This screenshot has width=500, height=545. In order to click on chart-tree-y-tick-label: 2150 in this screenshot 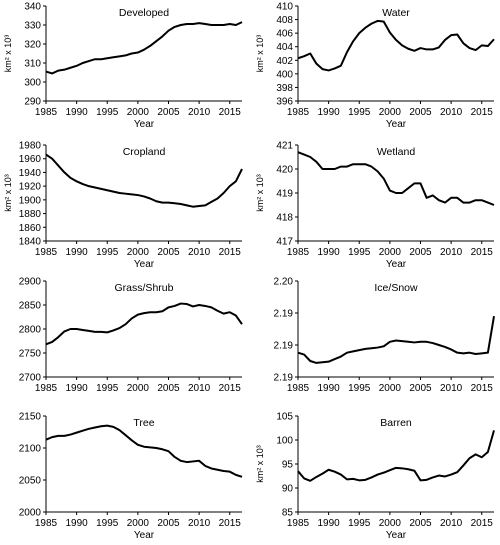, I will do `click(30, 417)`.